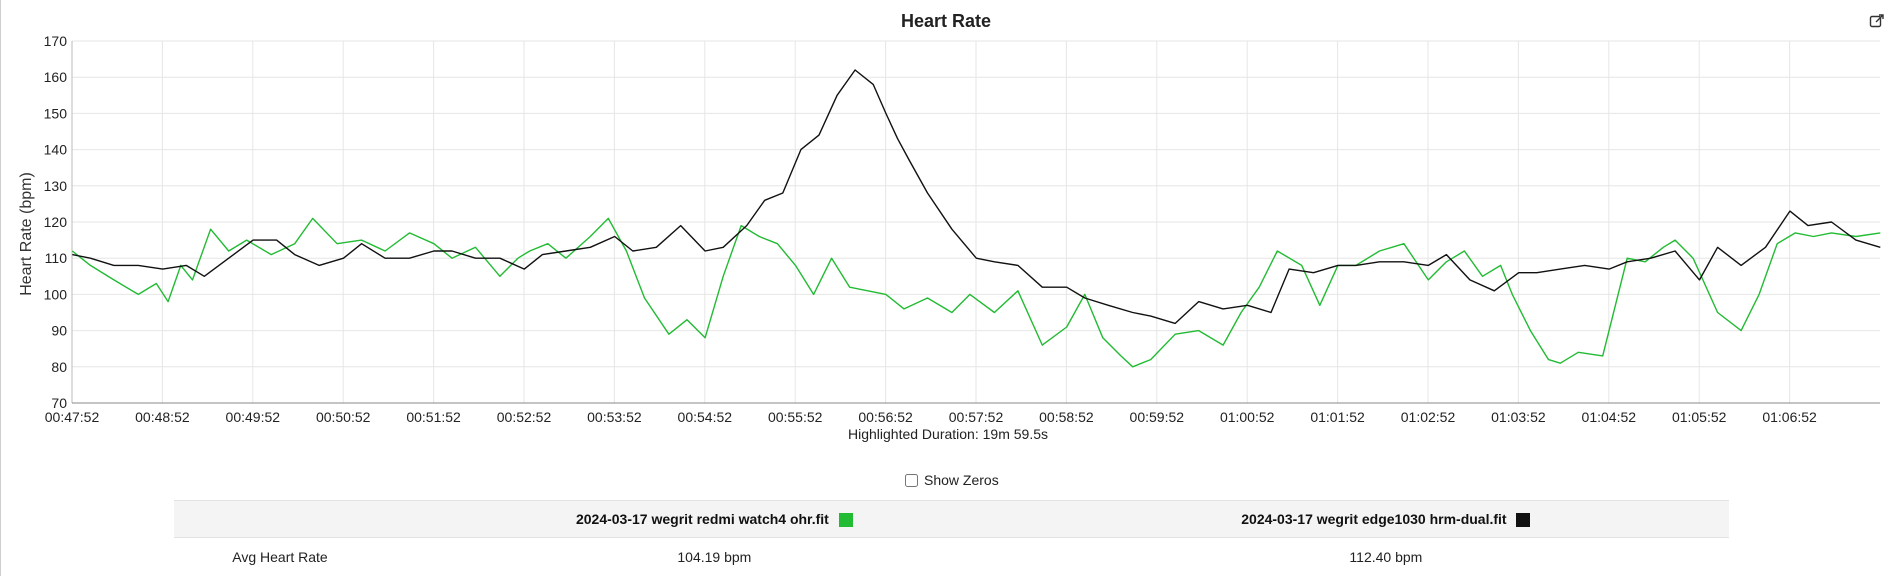 The height and width of the screenshot is (576, 1893). I want to click on summary-column-header: 2024-03-17 wegrit redmi watch4 ohr.fit, so click(714, 519).